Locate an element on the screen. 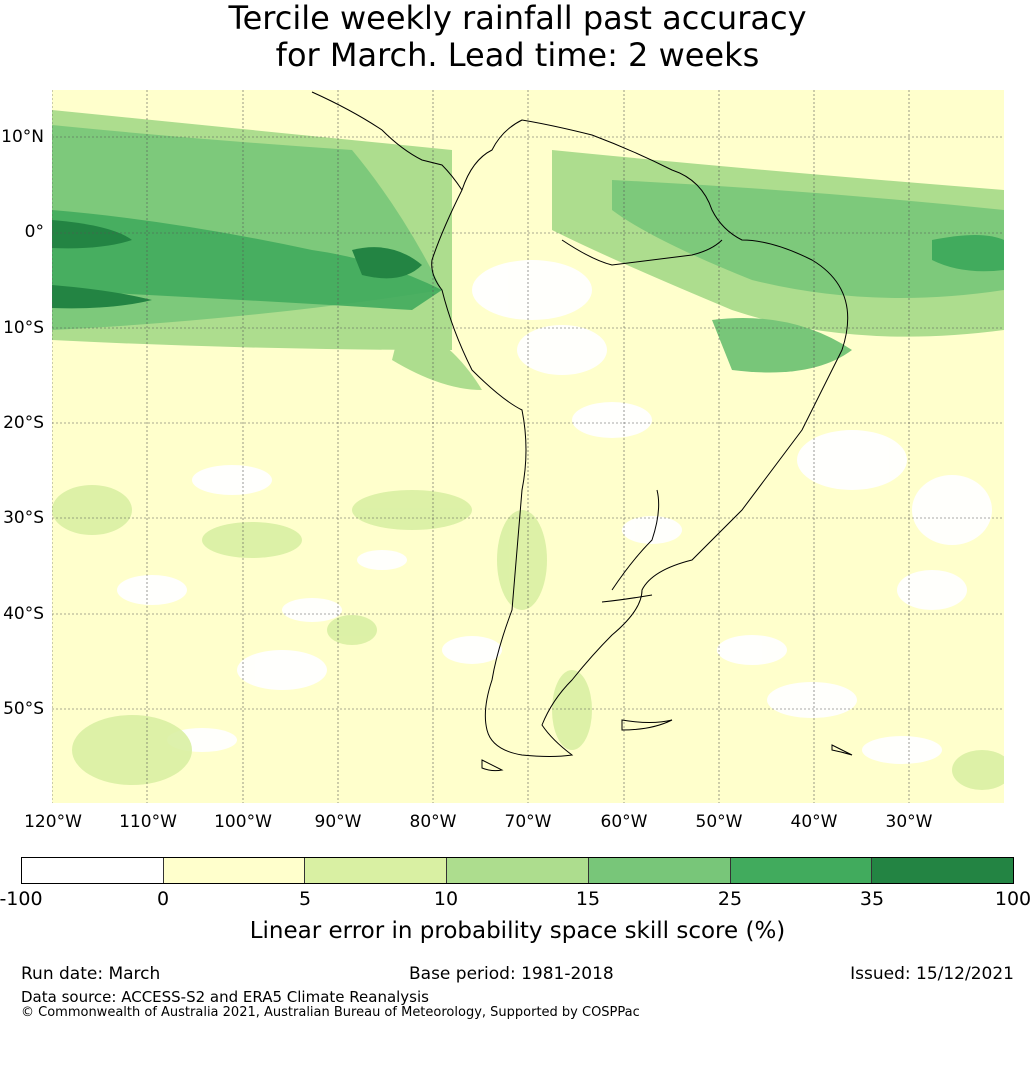  colorbar-tick: 15 is located at coordinates (588, 899).